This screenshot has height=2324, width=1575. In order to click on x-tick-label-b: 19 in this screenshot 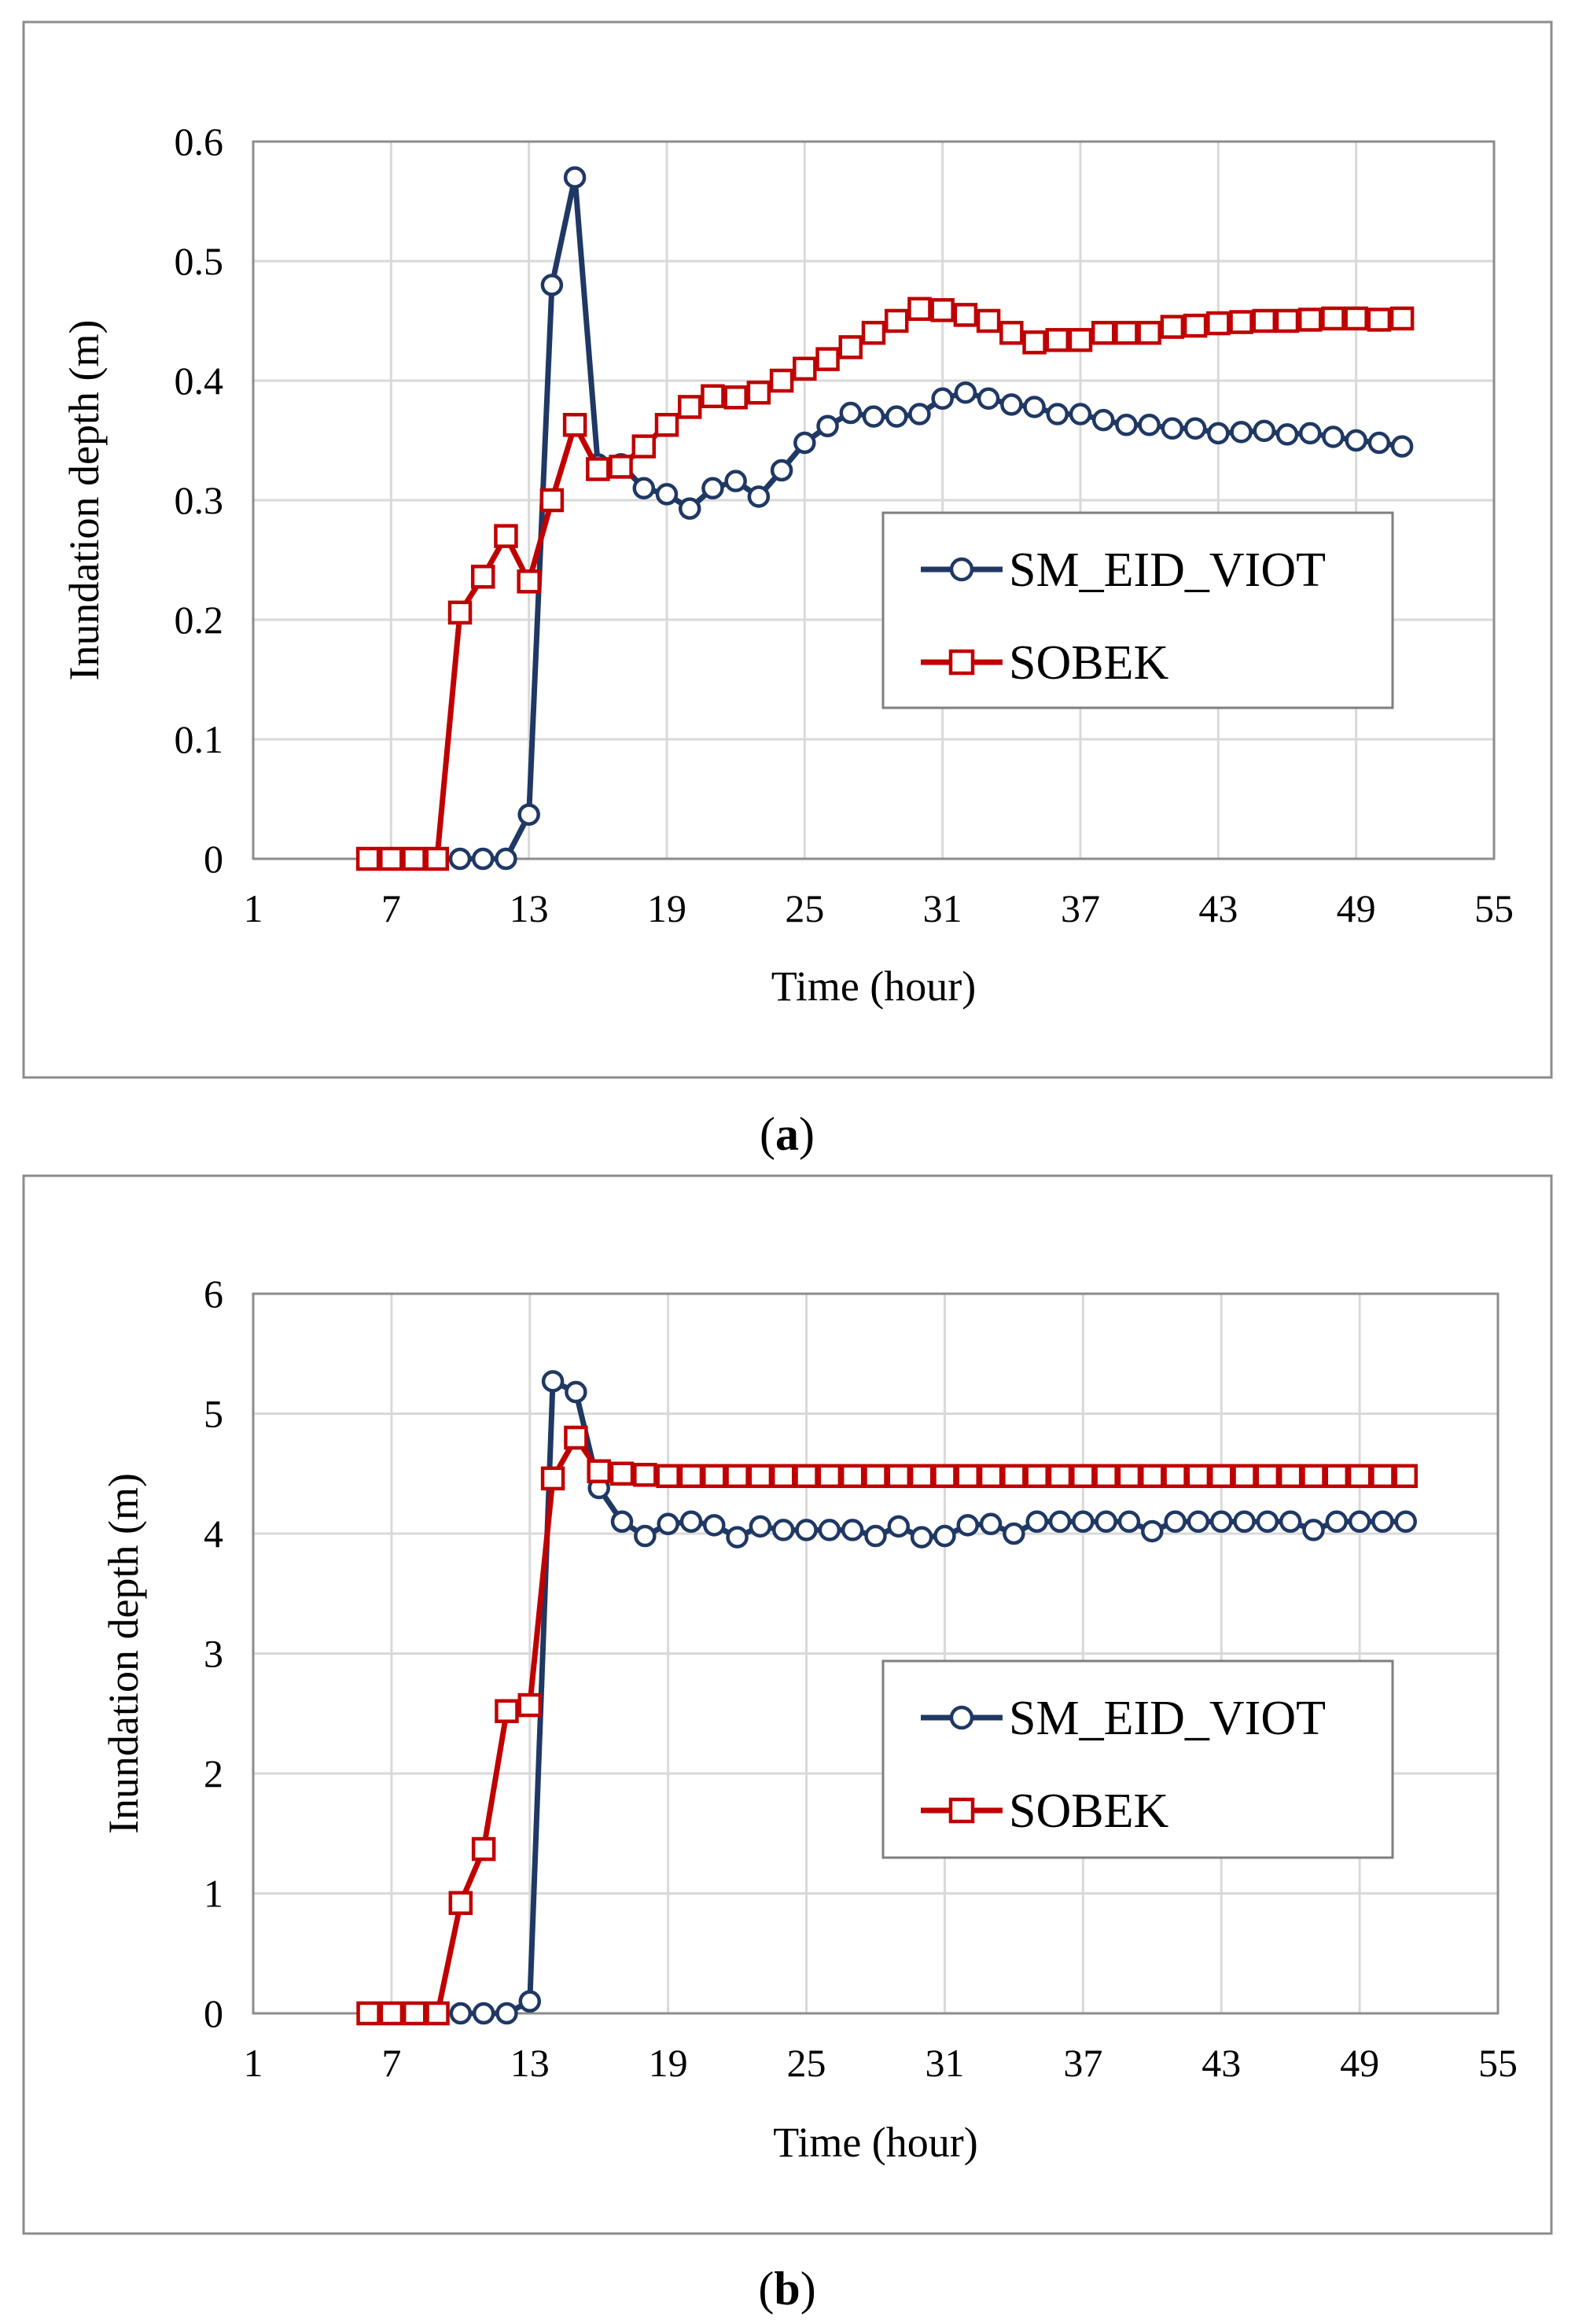, I will do `click(669, 2063)`.